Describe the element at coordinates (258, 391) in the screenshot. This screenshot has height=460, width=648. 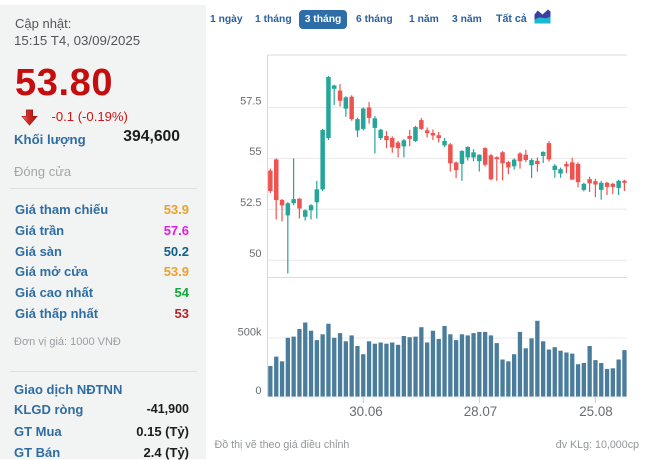
I see `svg-text: 0` at that location.